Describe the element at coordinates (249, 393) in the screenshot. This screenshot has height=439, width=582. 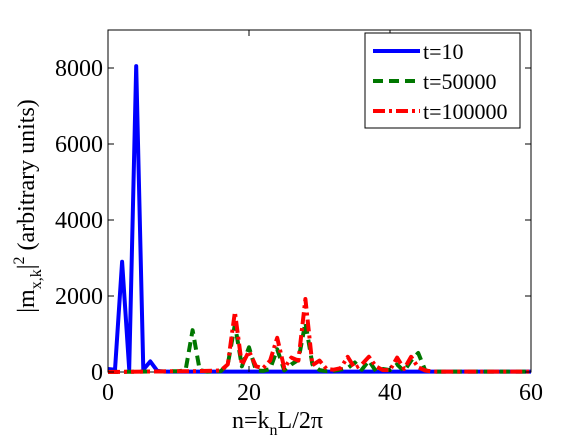
I see `x-tick-label: 20` at that location.